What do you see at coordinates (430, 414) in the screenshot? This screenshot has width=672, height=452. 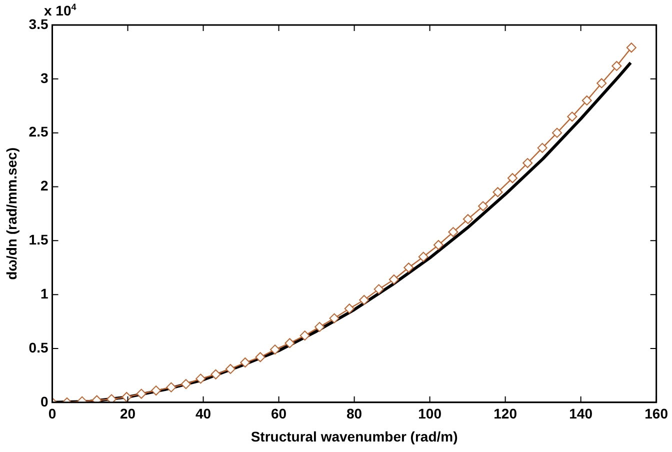 I see `x-tick-label: 100` at bounding box center [430, 414].